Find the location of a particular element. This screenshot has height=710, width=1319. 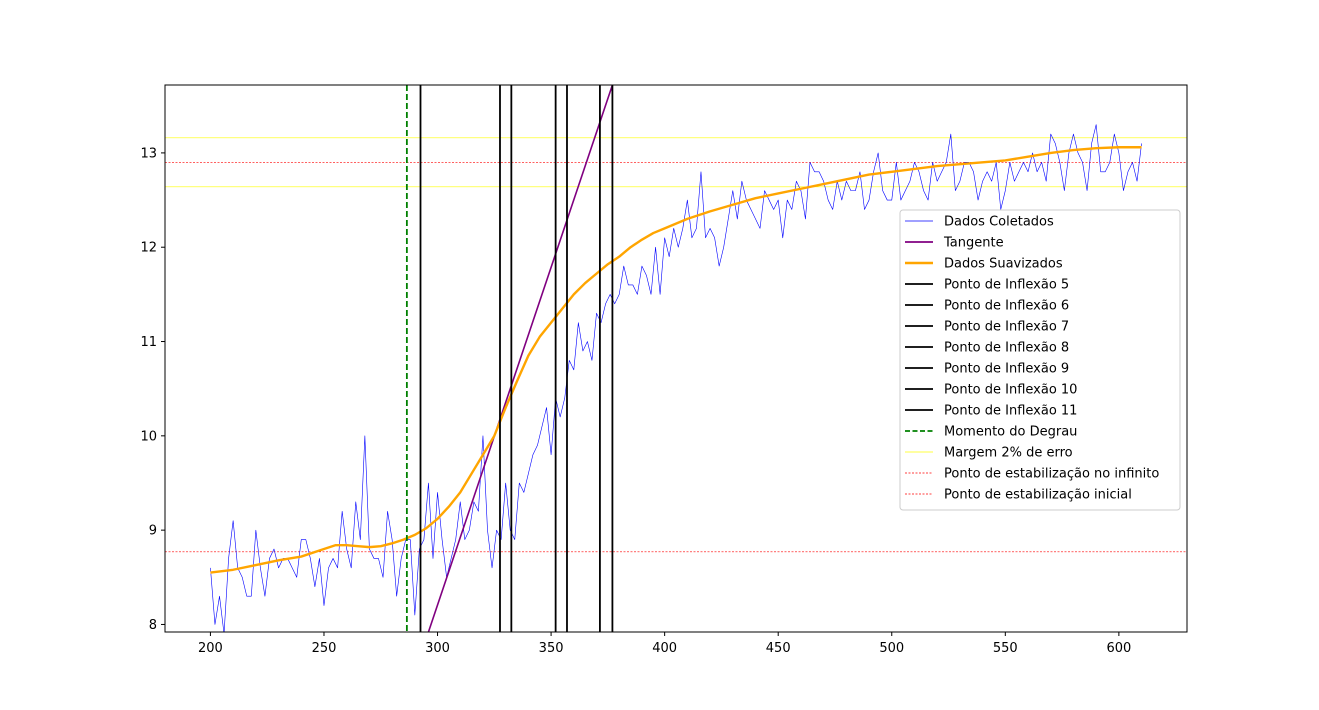

legend-label-tangente: Tangente is located at coordinates (973, 243).